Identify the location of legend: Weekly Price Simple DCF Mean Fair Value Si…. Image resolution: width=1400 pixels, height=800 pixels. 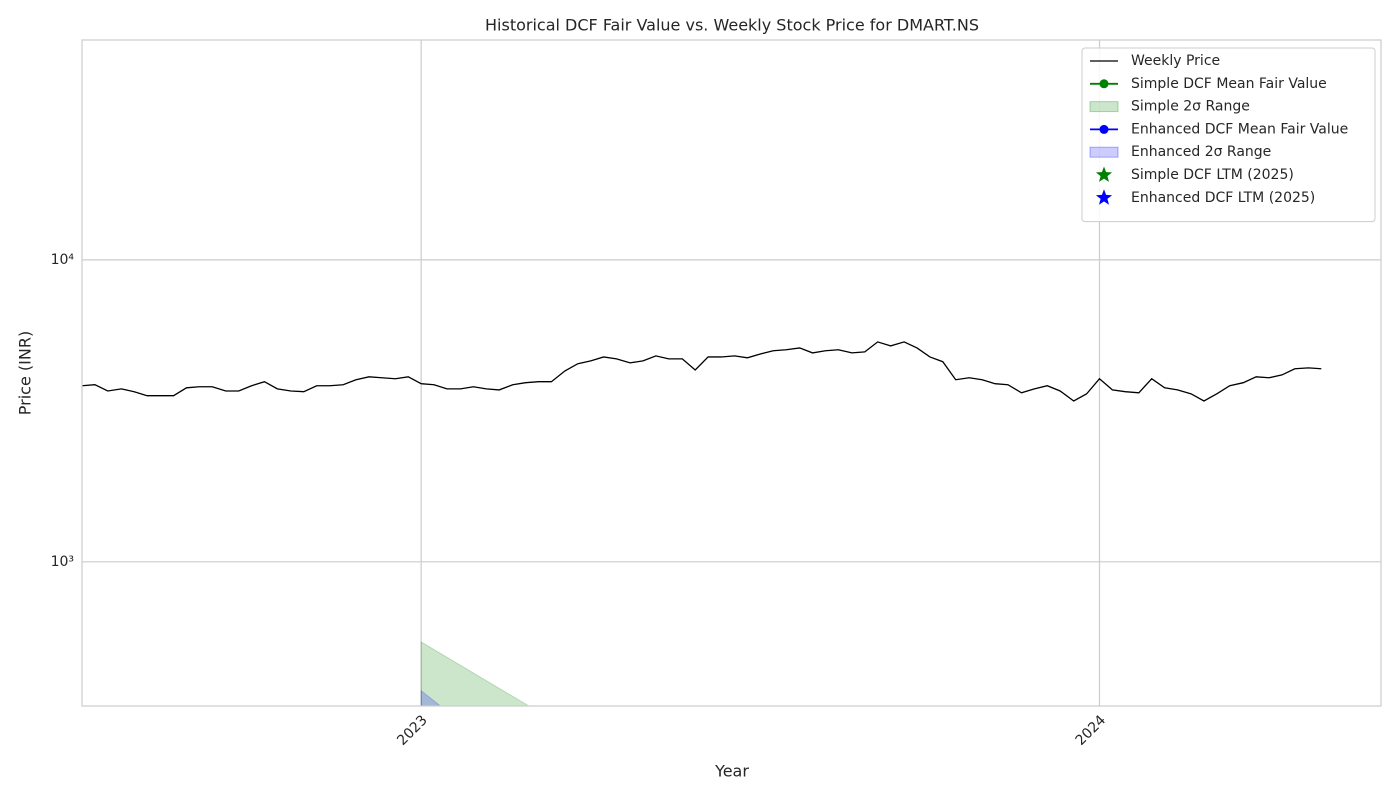
(1228, 135).